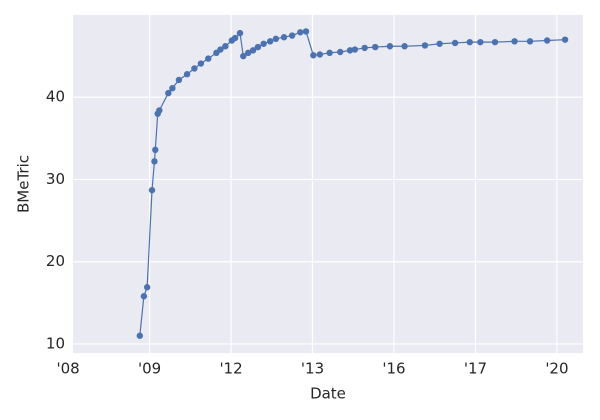 The width and height of the screenshot is (600, 420). I want to click on y-tick-label: 10, so click(55, 343).